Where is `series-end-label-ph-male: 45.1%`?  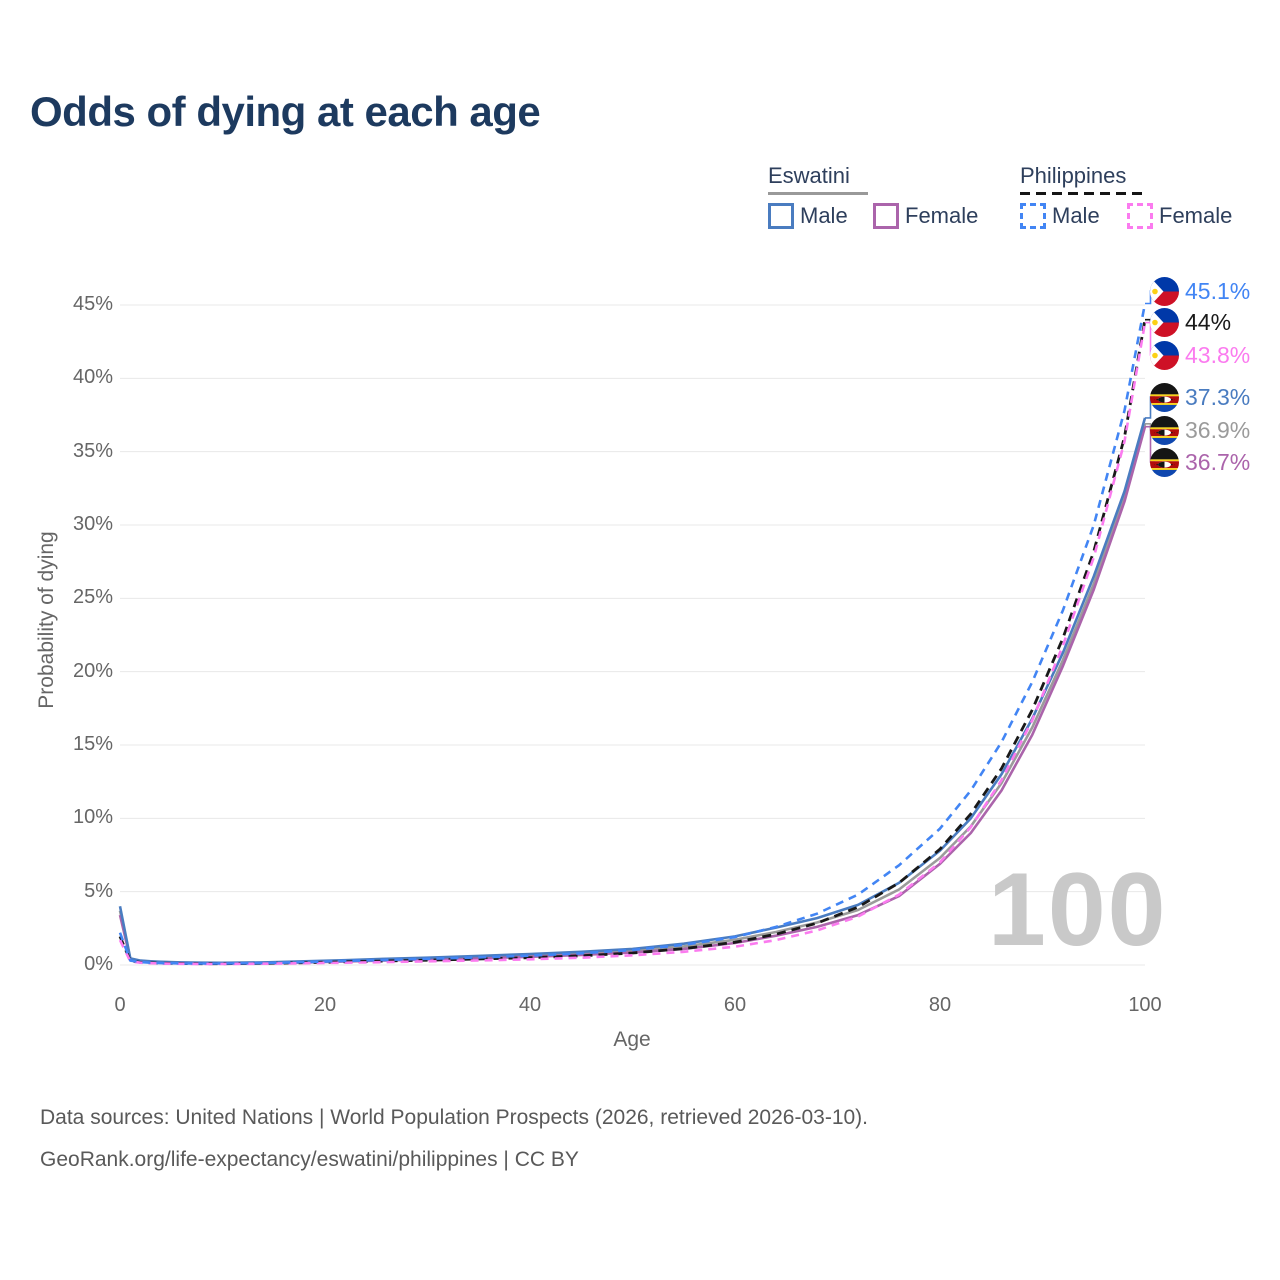 series-end-label-ph-male: 45.1% is located at coordinates (1200, 291).